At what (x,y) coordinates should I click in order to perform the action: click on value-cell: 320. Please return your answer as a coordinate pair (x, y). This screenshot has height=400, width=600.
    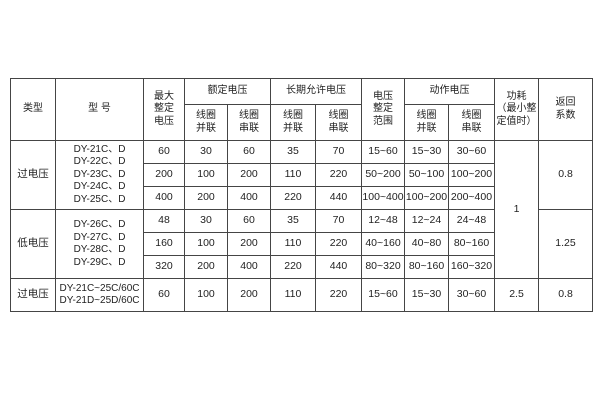
    Looking at the image, I should click on (164, 267).